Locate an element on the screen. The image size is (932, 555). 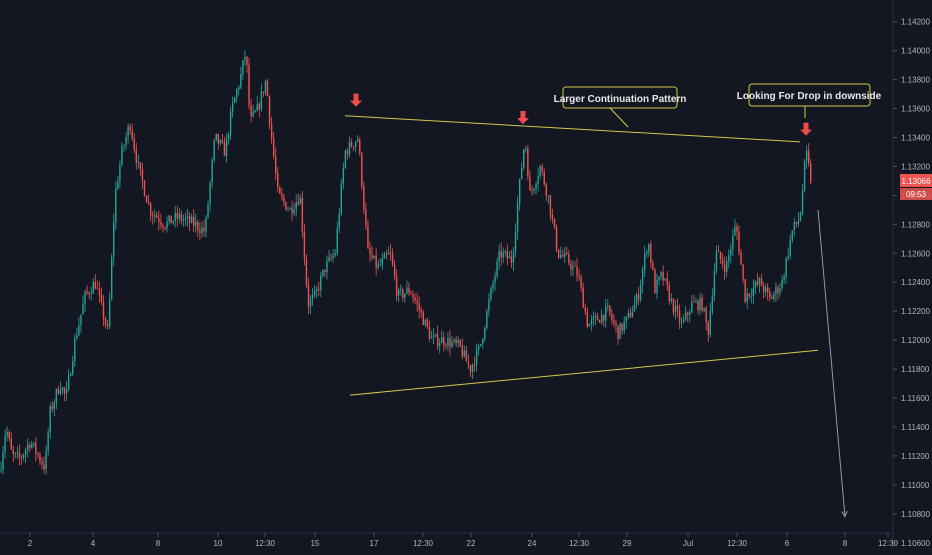
x-tick-label: 29 is located at coordinates (627, 543).